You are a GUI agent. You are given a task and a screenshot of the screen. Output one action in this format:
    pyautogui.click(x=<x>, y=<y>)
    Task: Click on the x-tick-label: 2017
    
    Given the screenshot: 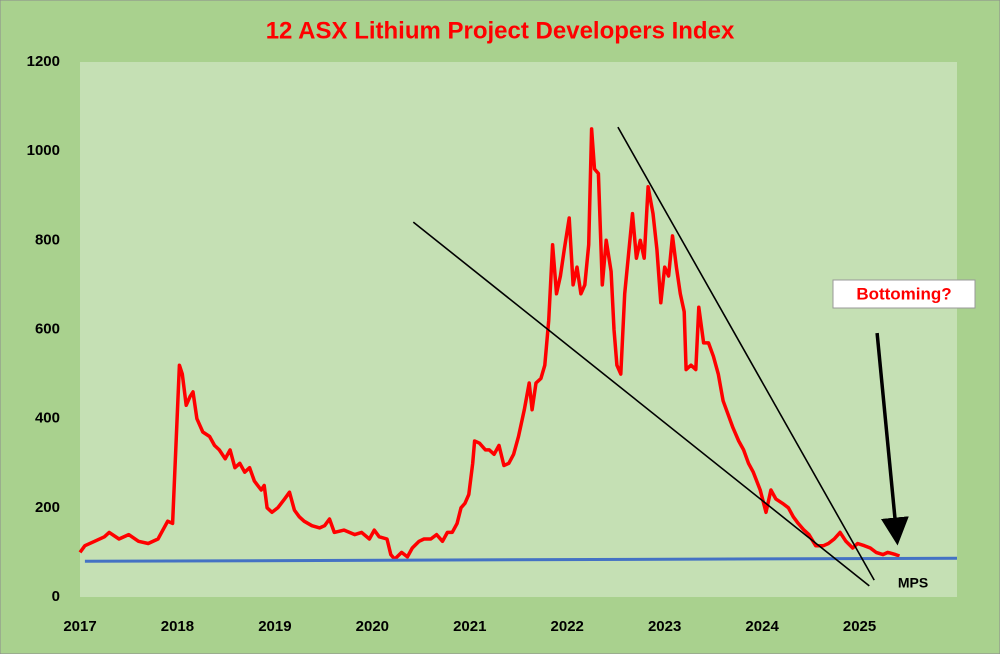 What is the action you would take?
    pyautogui.click(x=79, y=626)
    